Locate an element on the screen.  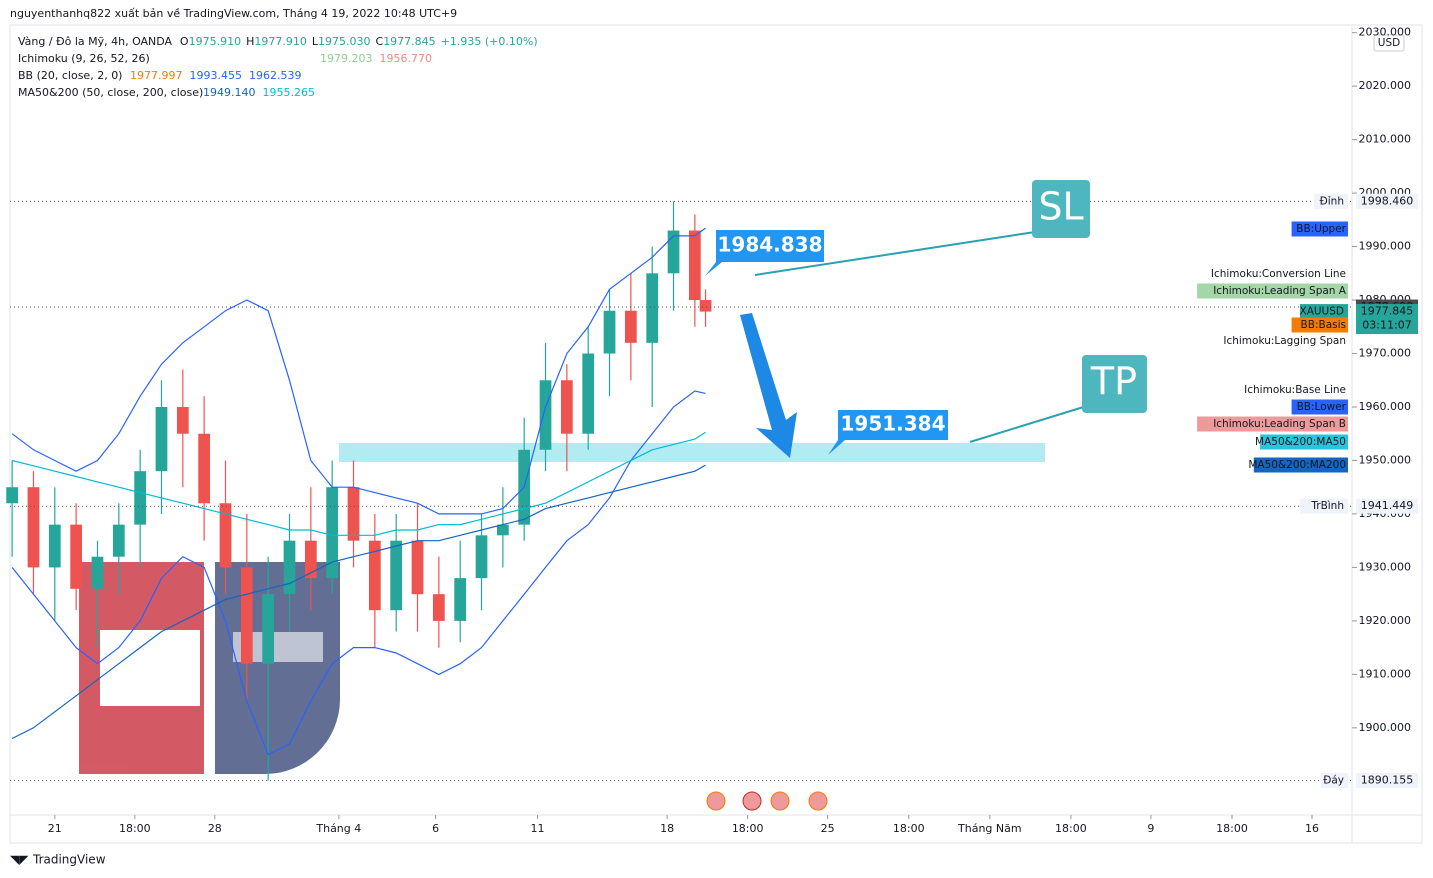
indicator-value: 1977.997 is located at coordinates (156, 75).